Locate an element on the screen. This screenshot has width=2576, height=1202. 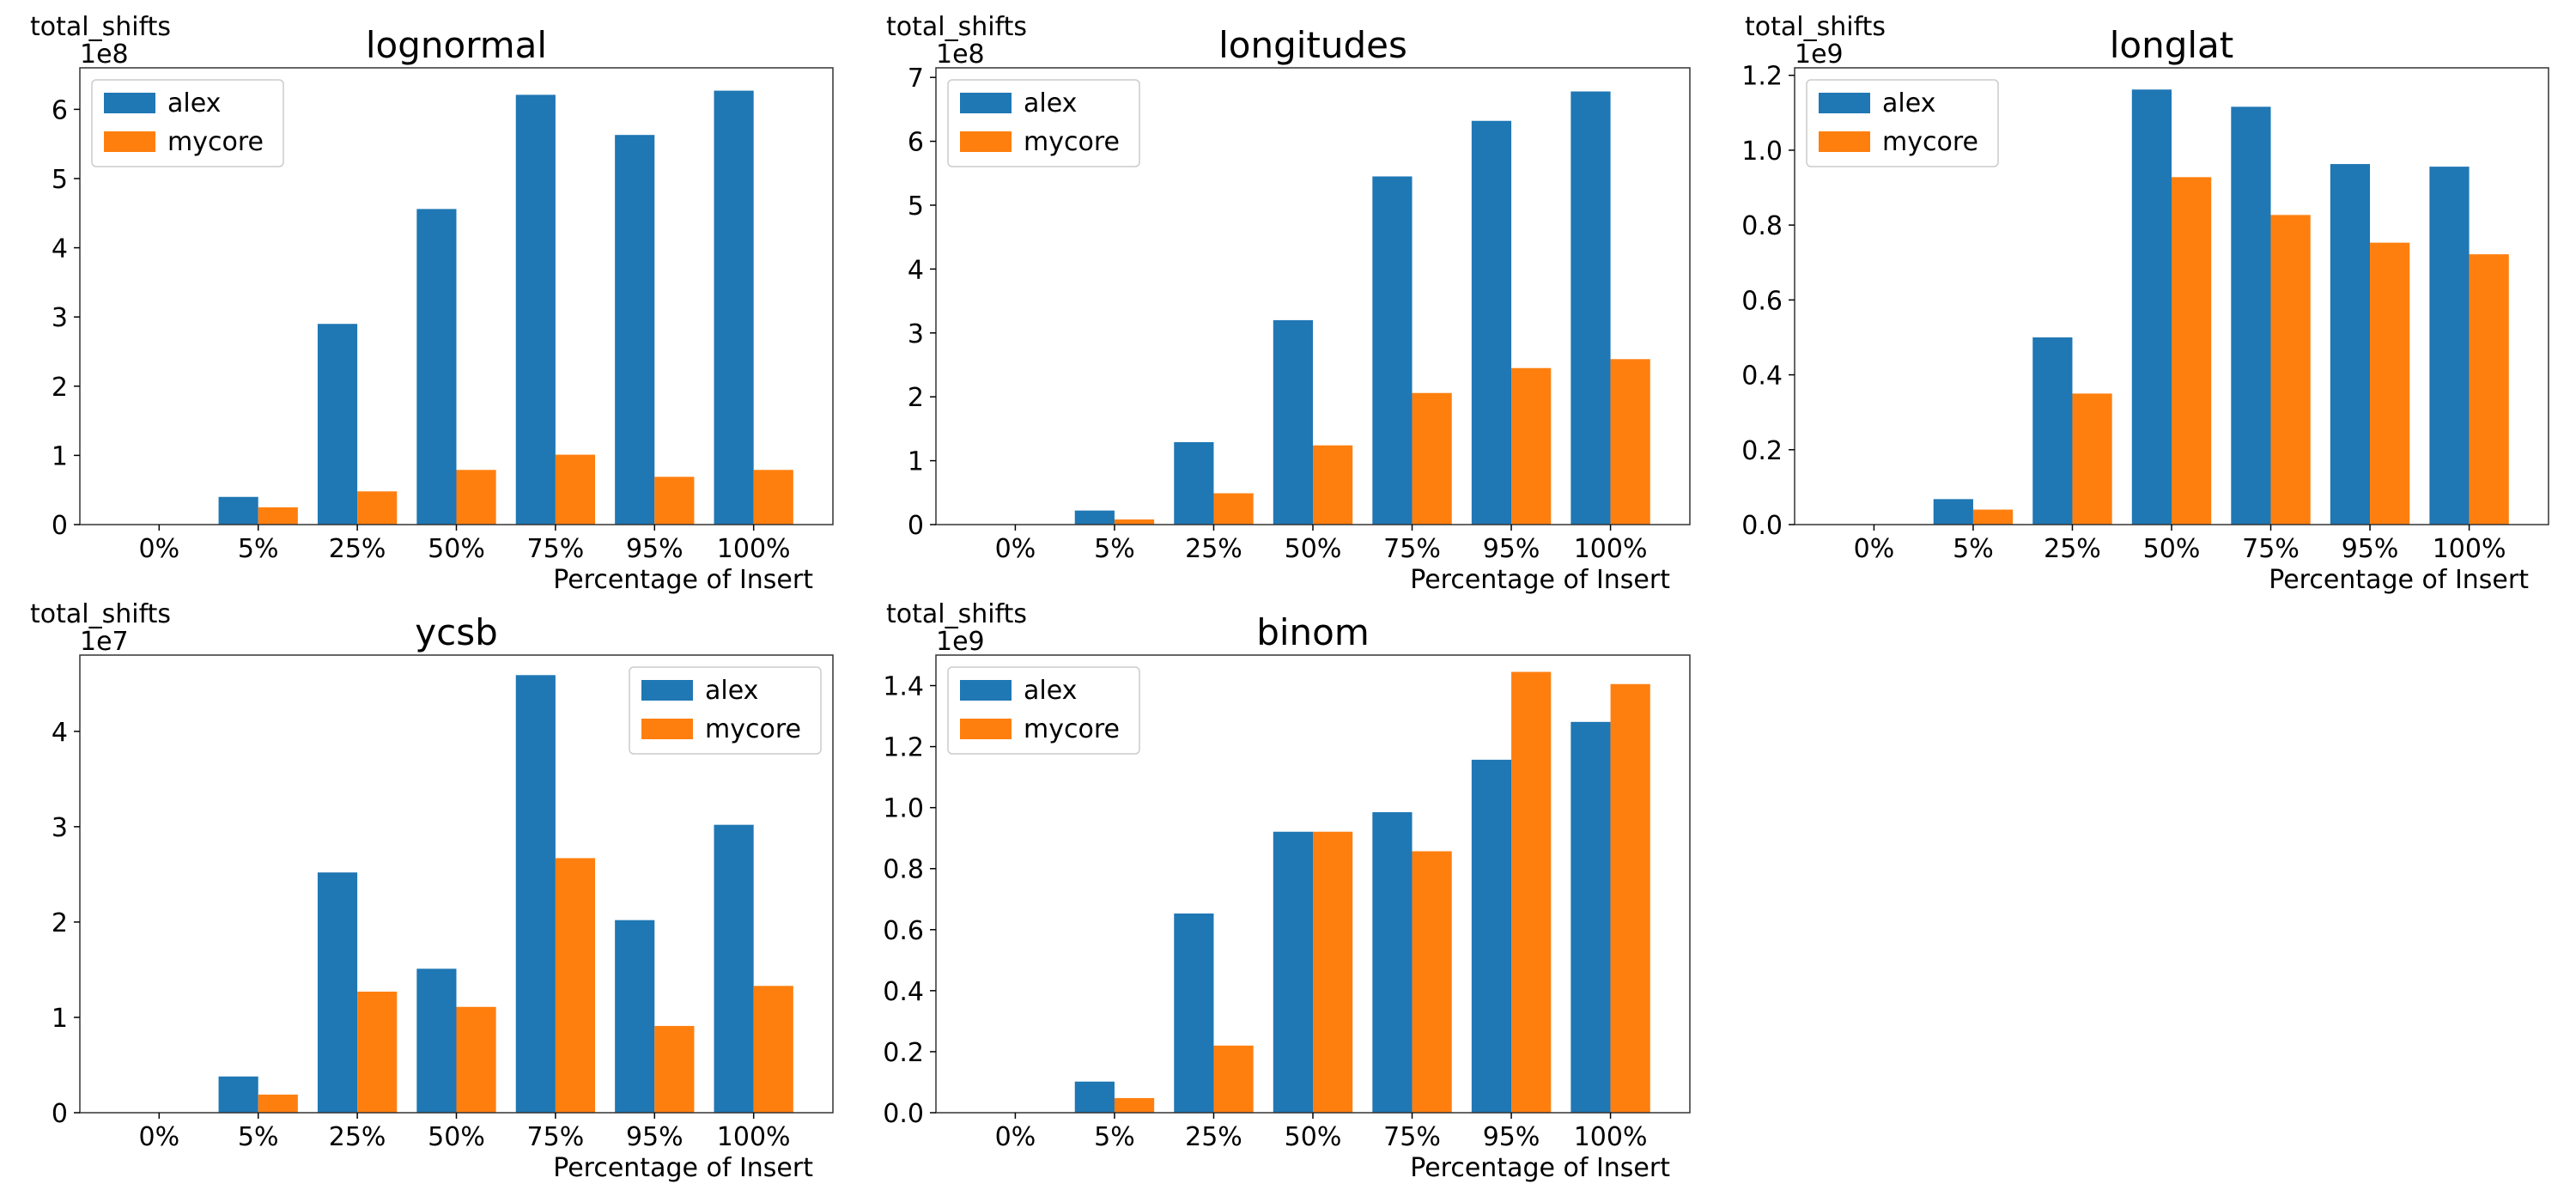
y-tick-label: 2 is located at coordinates (60, 923).